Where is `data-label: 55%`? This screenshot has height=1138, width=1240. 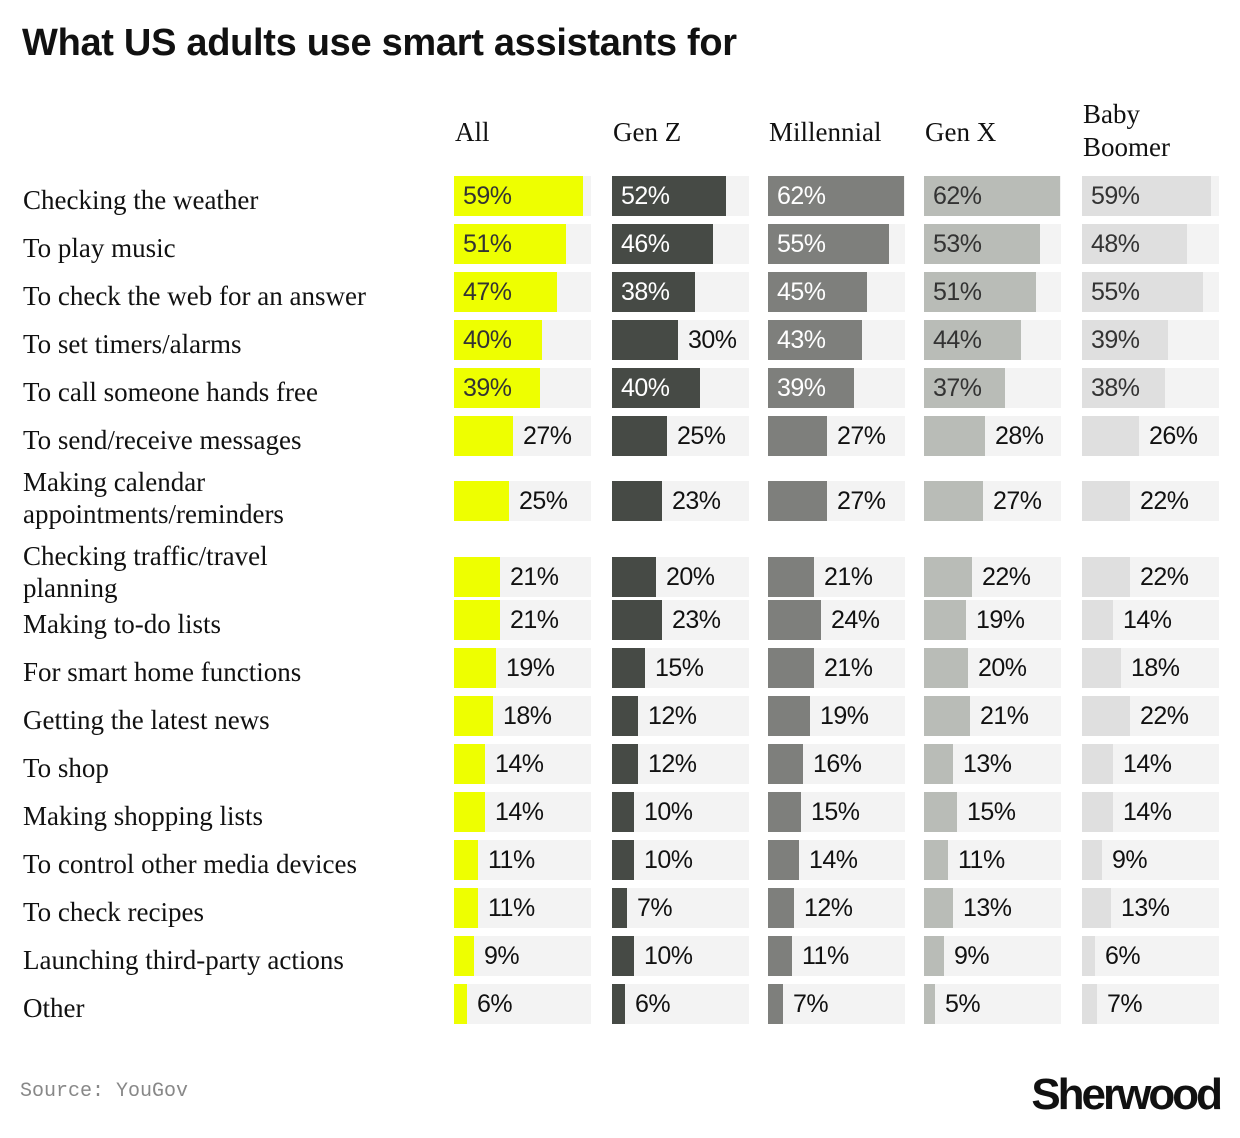 data-label: 55% is located at coordinates (801, 244).